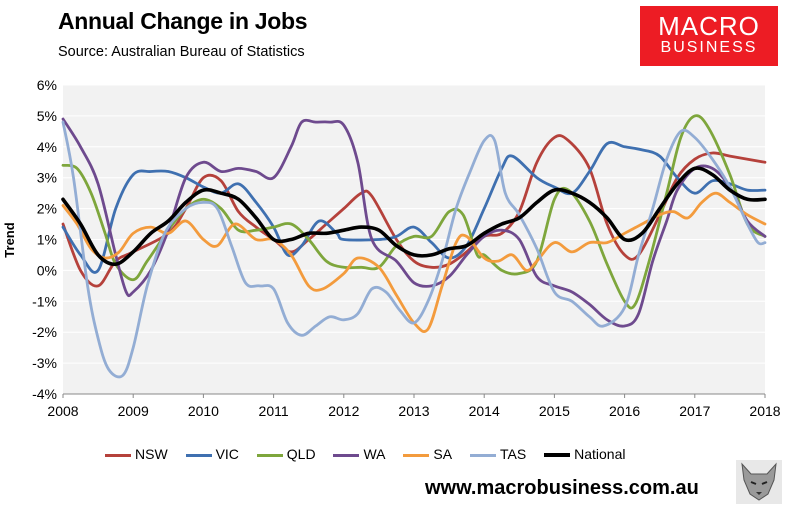  Describe the element at coordinates (203, 411) in the screenshot. I see `x-tick-label: 2010` at that location.